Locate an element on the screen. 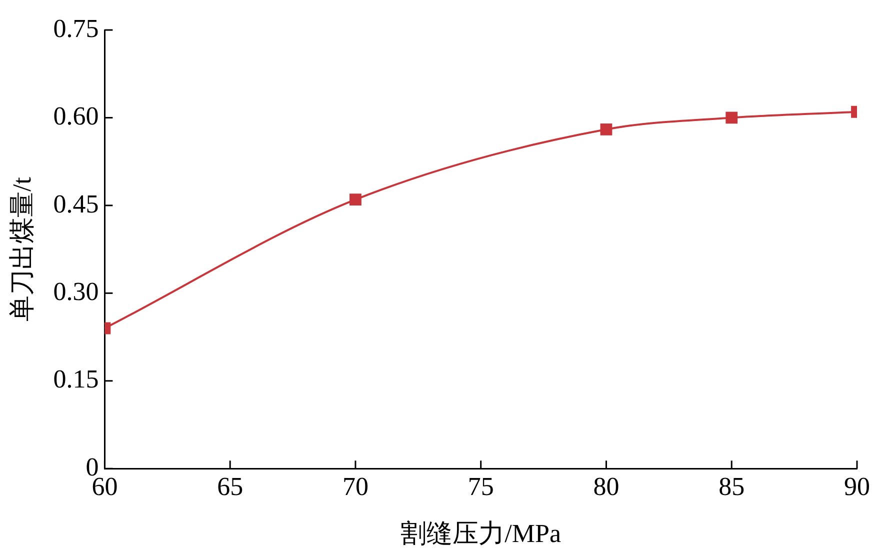  x-axis-title: 割缝压力/MPa is located at coordinates (481, 533).